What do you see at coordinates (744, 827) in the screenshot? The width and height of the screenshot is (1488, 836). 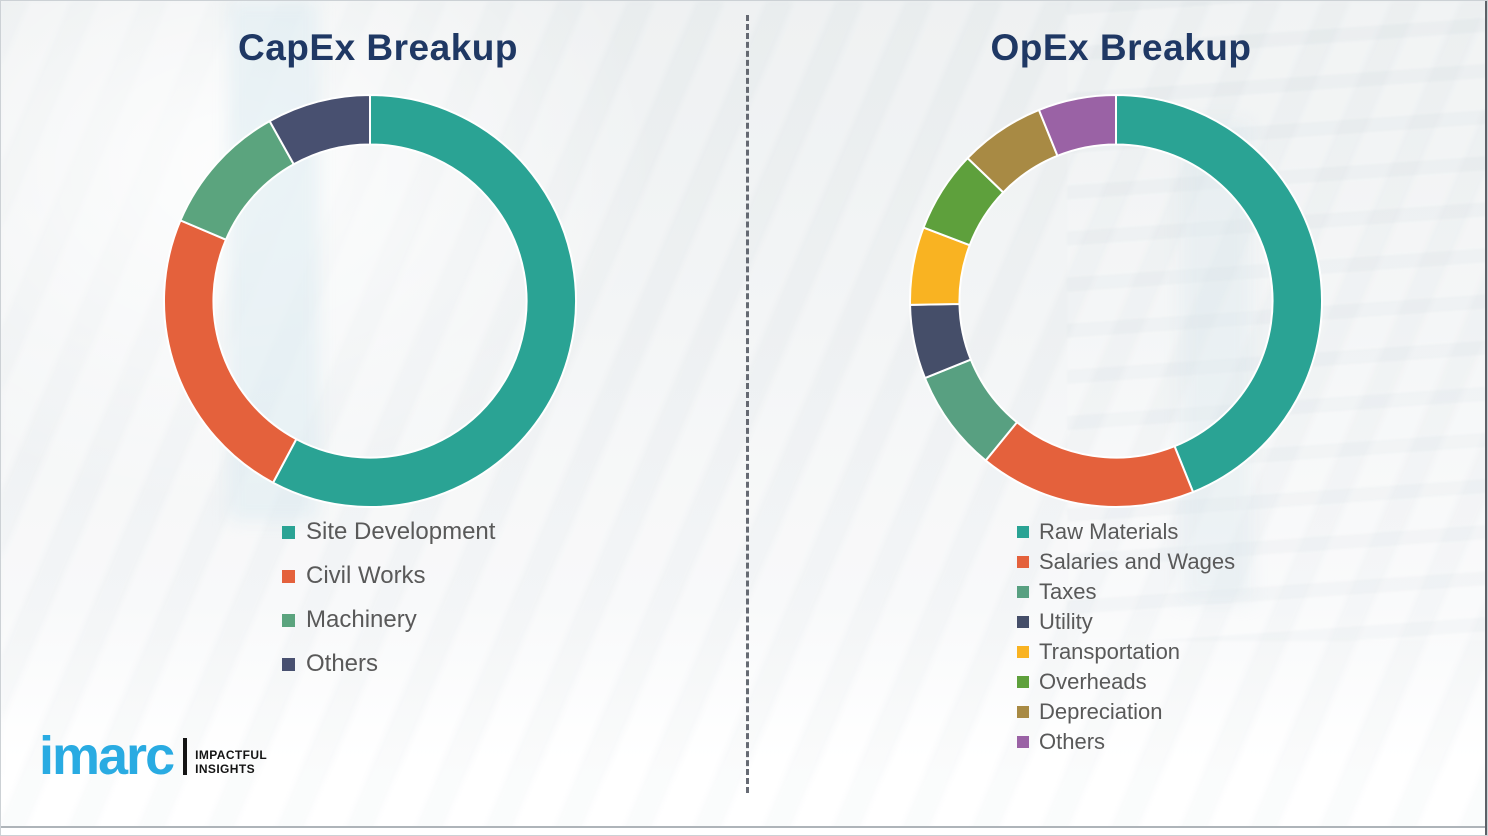 I see `bottom-frame-line` at bounding box center [744, 827].